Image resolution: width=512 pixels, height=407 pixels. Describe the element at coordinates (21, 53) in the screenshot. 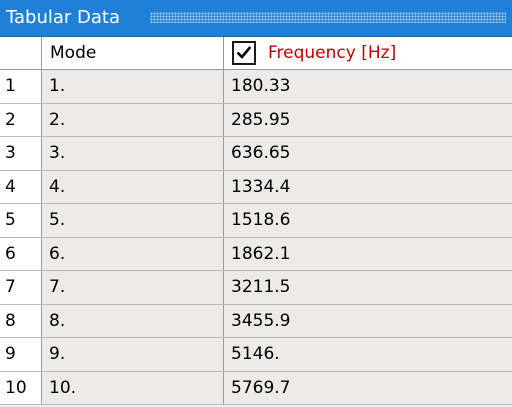

I see `row-index-header` at that location.